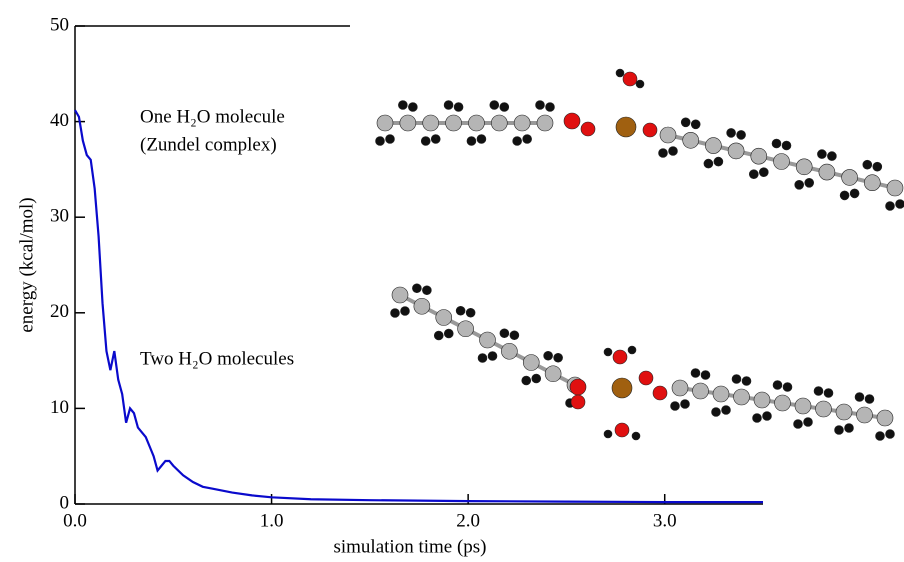  I want to click on x-axis-label: simulation time (ps), so click(409, 546).